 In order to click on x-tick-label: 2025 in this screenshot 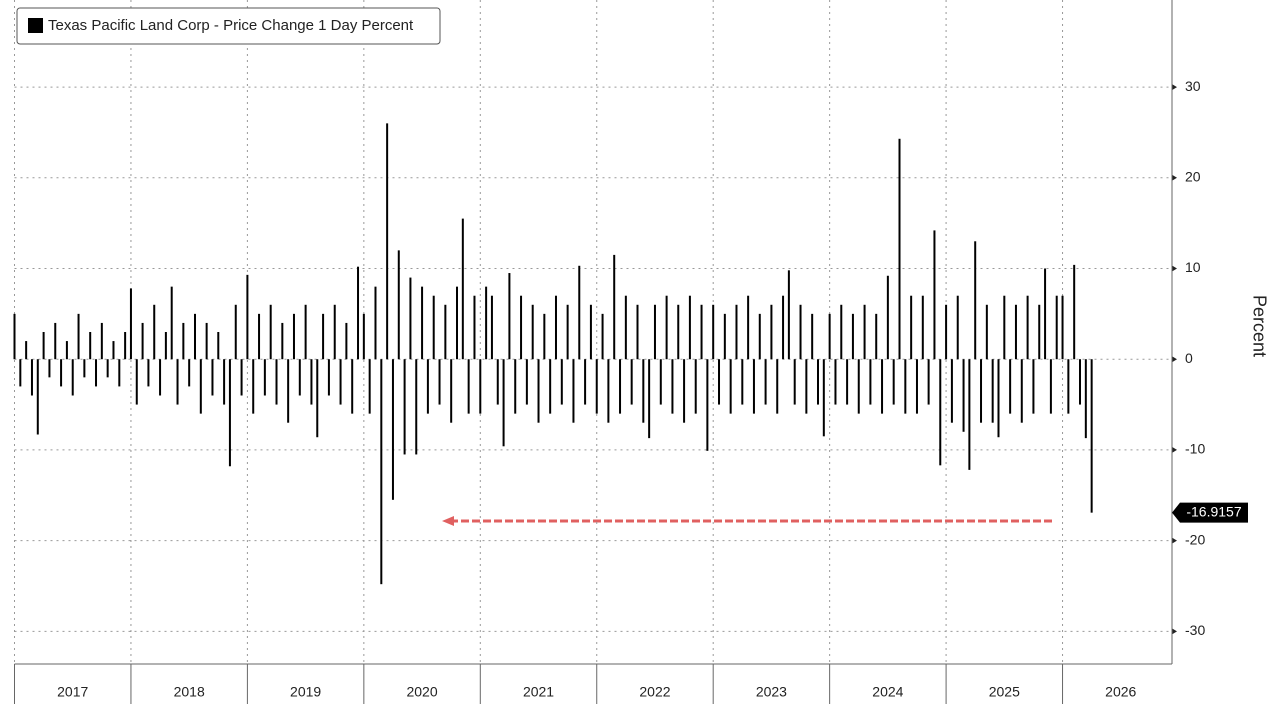, I will do `click(1004, 692)`.